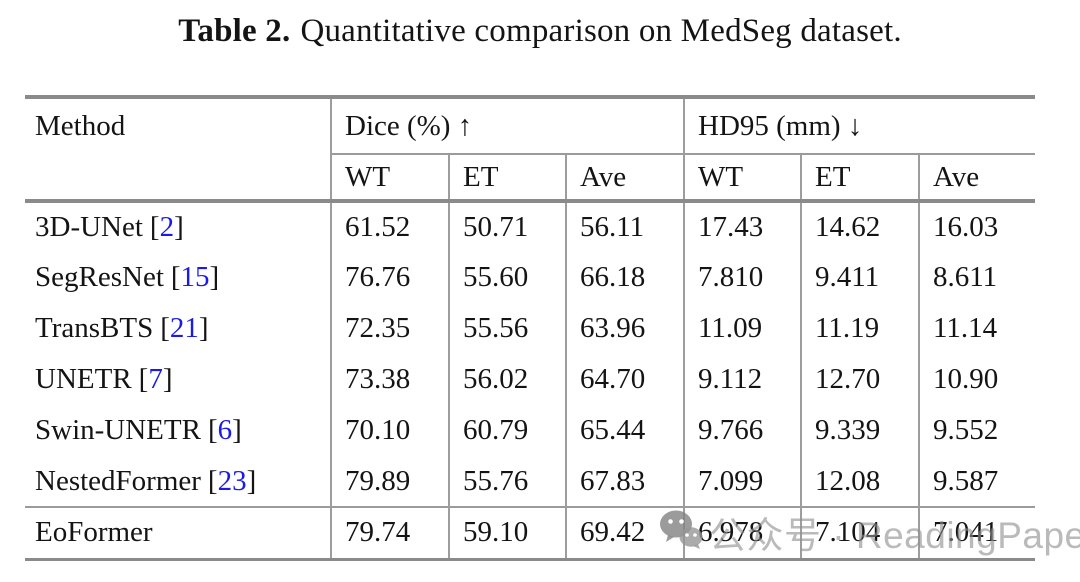 This screenshot has height=582, width=1080. What do you see at coordinates (859, 226) in the screenshot?
I see `value-cell: 14.62` at bounding box center [859, 226].